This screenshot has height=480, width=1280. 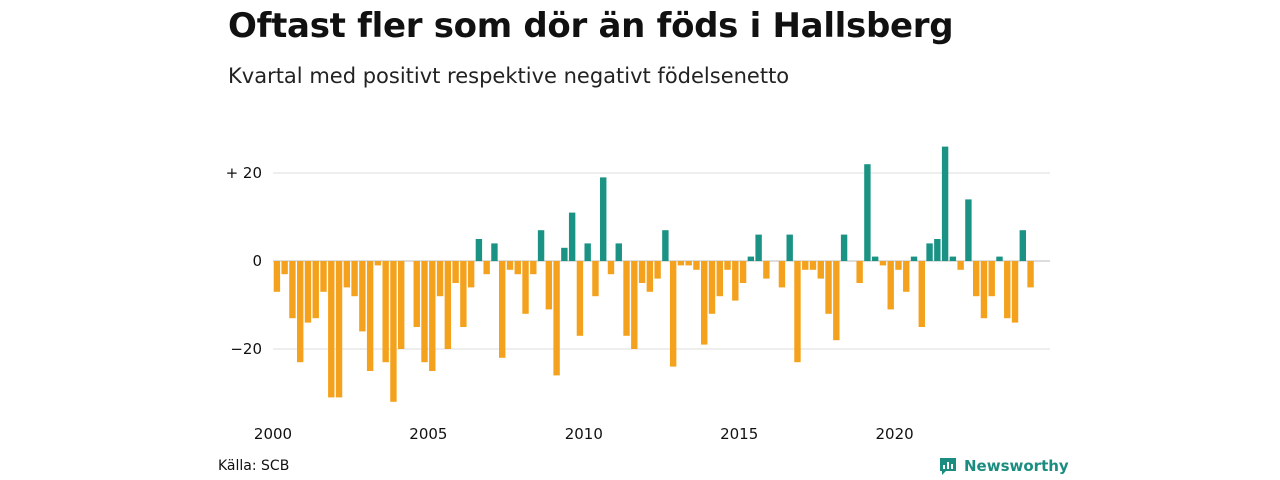 I want to click on bar-2007-k1, so click(x=494, y=252).